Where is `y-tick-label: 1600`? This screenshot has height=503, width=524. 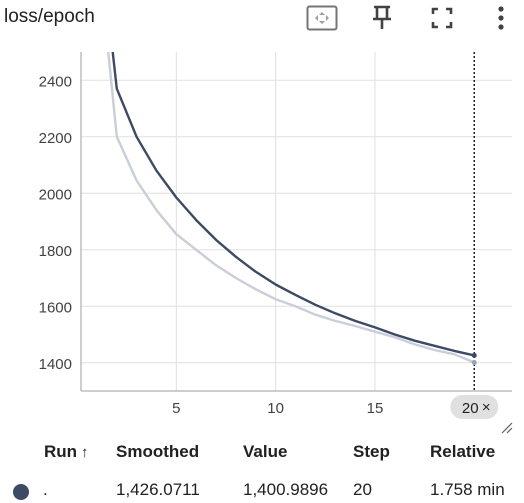 y-tick-label: 1600 is located at coordinates (55, 307).